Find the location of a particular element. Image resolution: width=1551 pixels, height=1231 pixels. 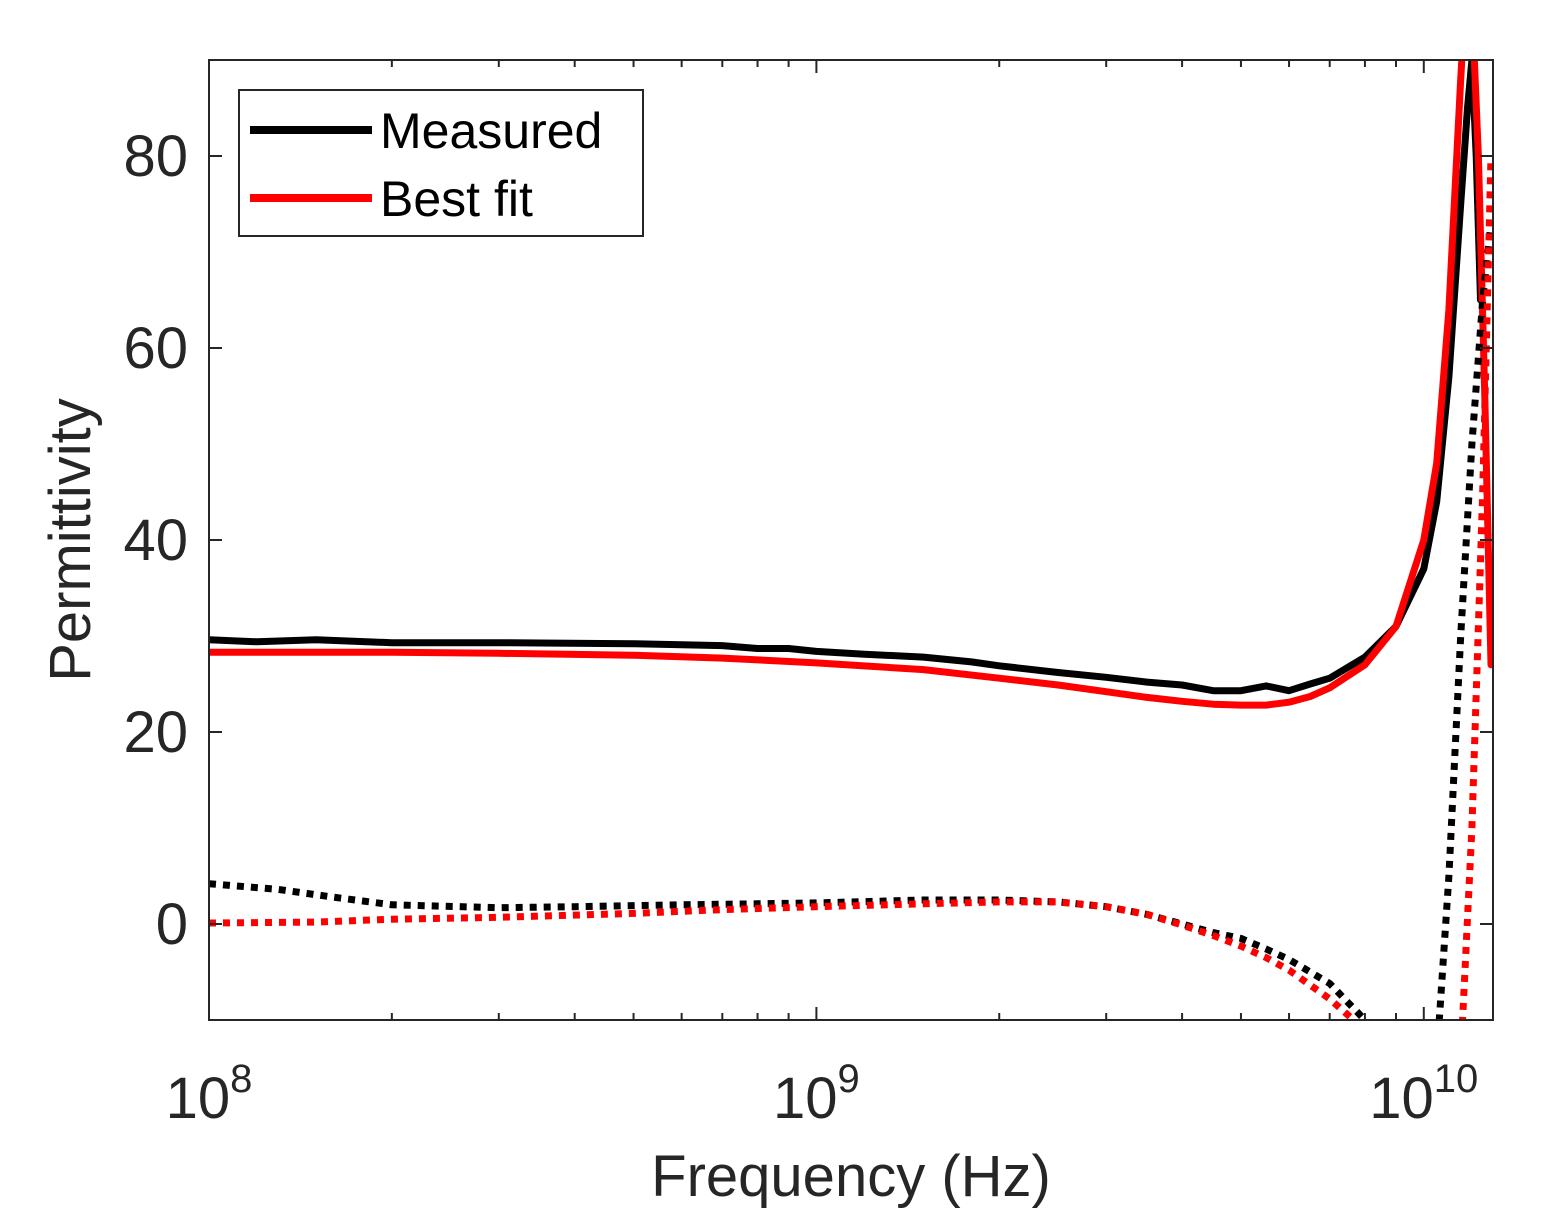

y-tick-label: 80 is located at coordinates (155, 156).